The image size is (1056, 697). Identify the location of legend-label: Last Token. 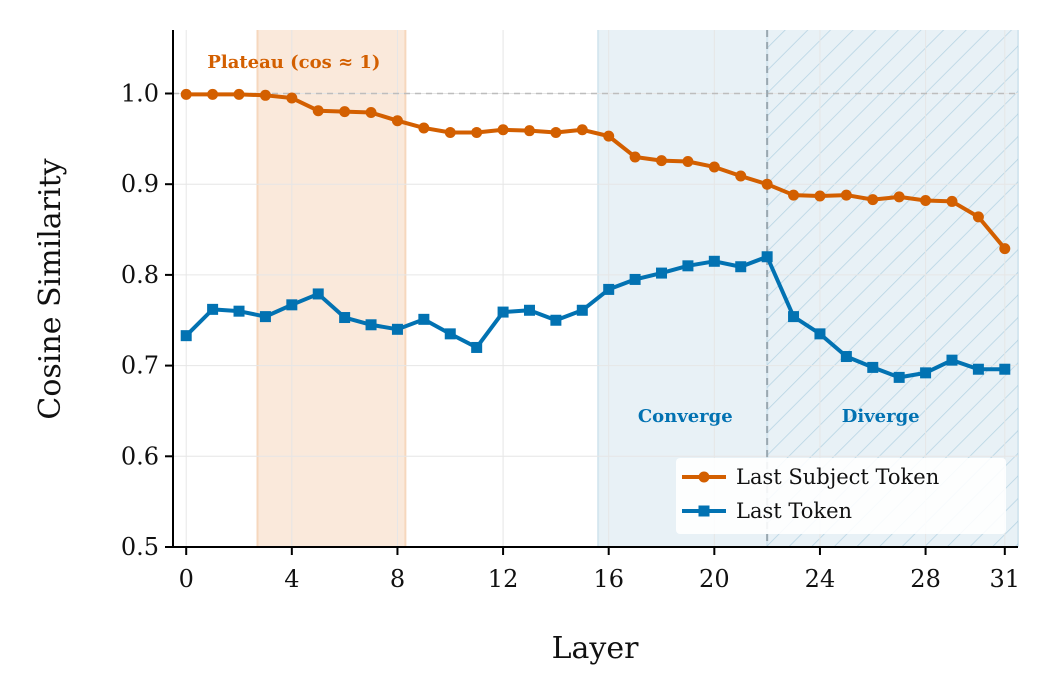
(794, 511).